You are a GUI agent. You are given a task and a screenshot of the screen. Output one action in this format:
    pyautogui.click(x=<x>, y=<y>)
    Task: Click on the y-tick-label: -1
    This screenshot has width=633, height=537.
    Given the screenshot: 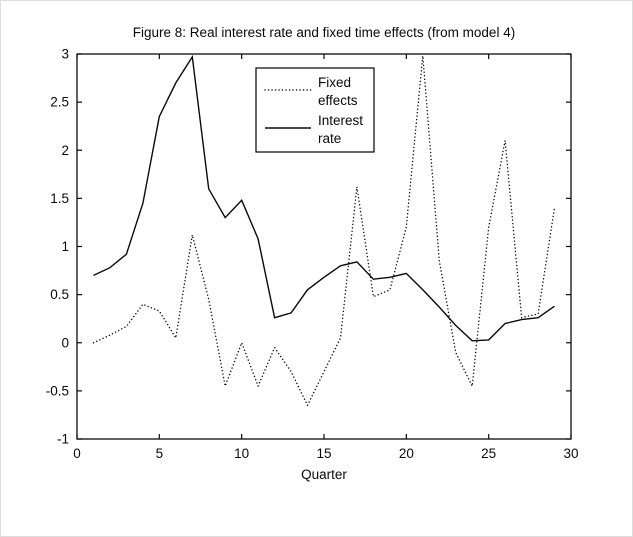 What is the action you would take?
    pyautogui.click(x=63, y=439)
    